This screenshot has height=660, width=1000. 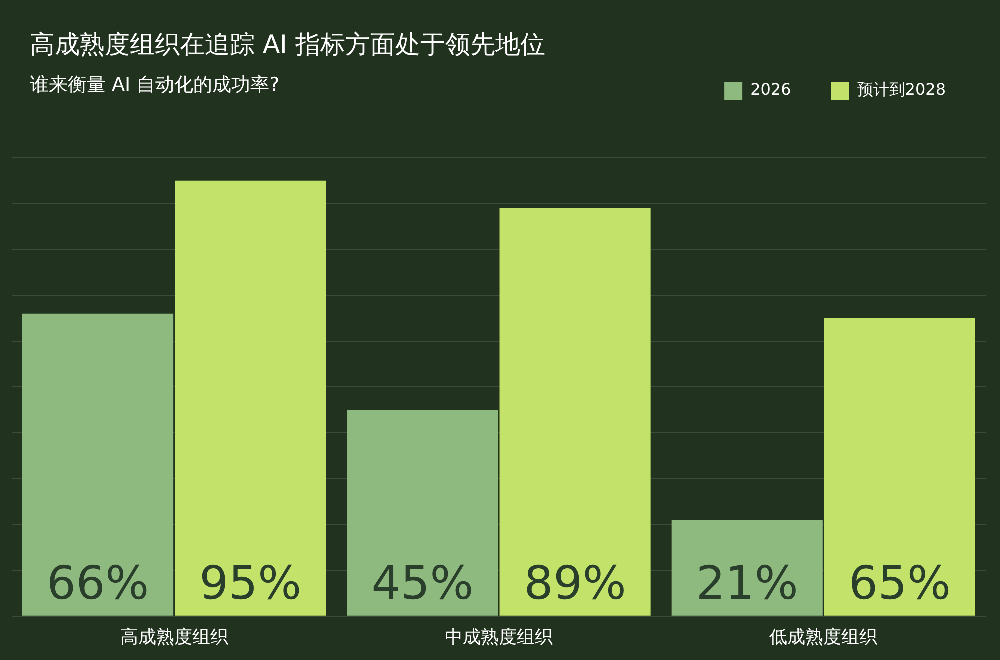 I want to click on data-label: 65%, so click(x=900, y=583).